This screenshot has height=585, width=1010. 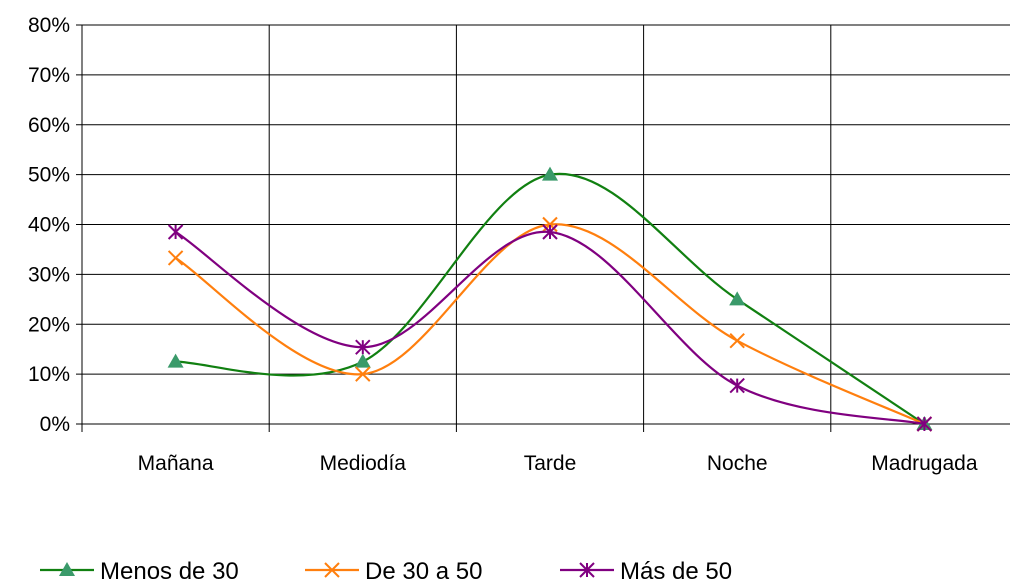 What do you see at coordinates (924, 463) in the screenshot?
I see `x-tick-label: Madrugada` at bounding box center [924, 463].